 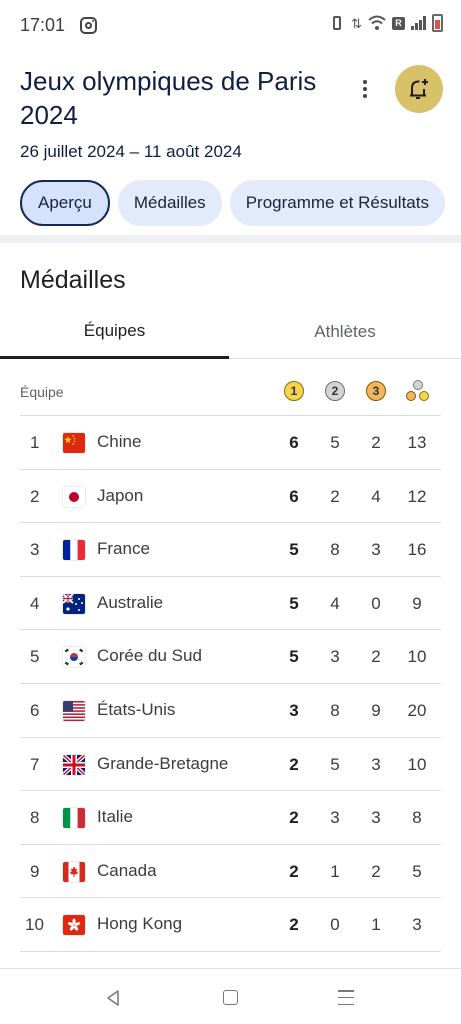 What do you see at coordinates (74, 496) in the screenshot?
I see `japan-flag-icon` at bounding box center [74, 496].